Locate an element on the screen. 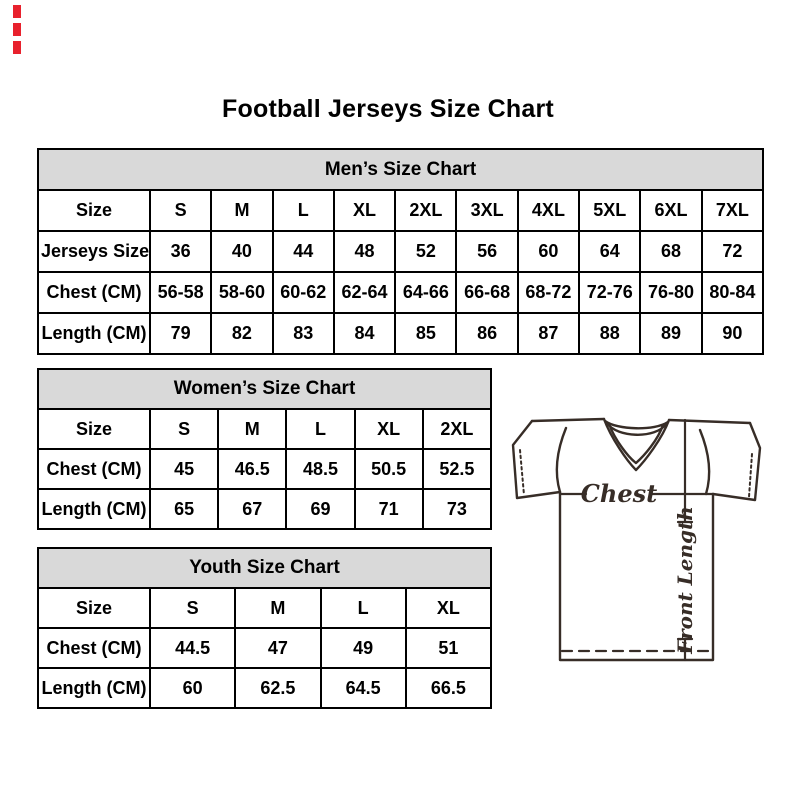  right-shoulder-line is located at coordinates (709, 421).